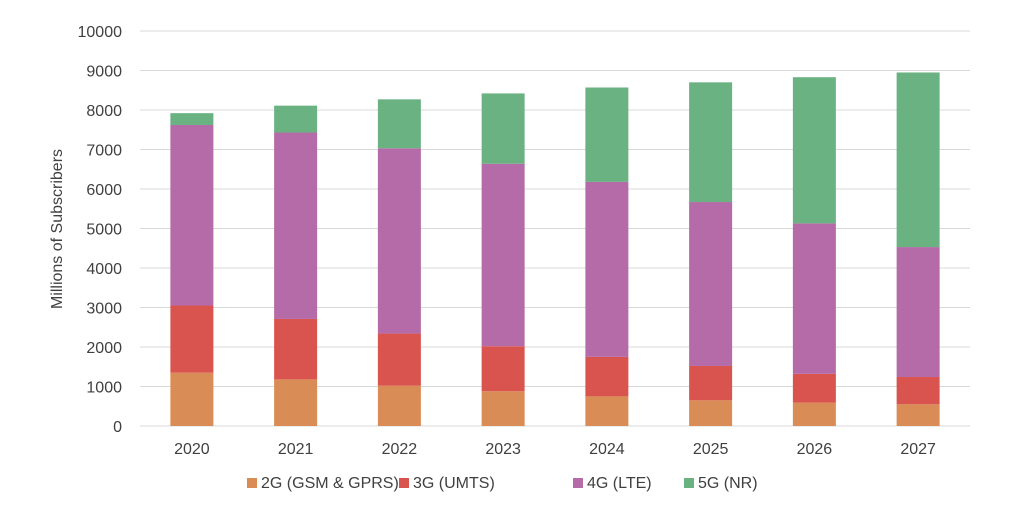  I want to click on y-tick-label: 4000, so click(104, 269).